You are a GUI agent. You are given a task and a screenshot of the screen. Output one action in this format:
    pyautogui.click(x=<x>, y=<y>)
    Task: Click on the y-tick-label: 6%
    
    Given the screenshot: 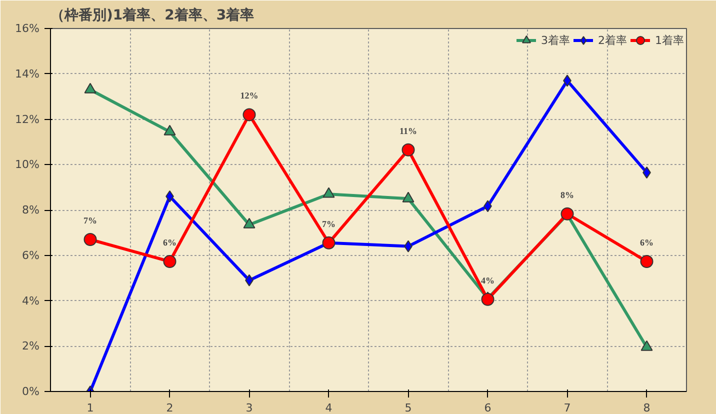 What is the action you would take?
    pyautogui.click(x=31, y=255)
    